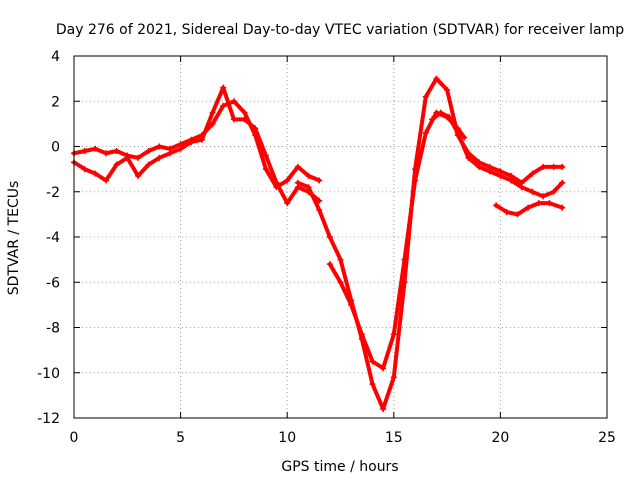 This screenshot has width=640, height=480. I want to click on y-tick-label: -6, so click(53, 283).